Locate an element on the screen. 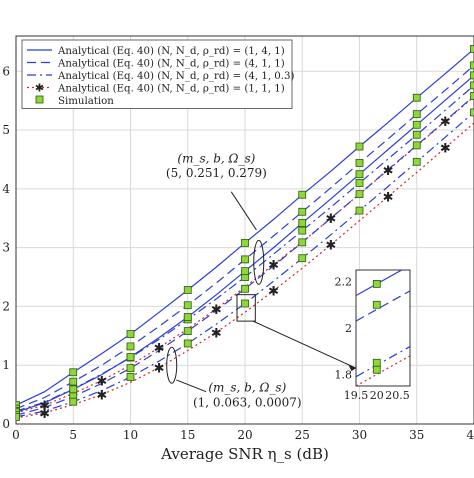 The image size is (474, 478). annotation-pointer is located at coordinates (191, 386).